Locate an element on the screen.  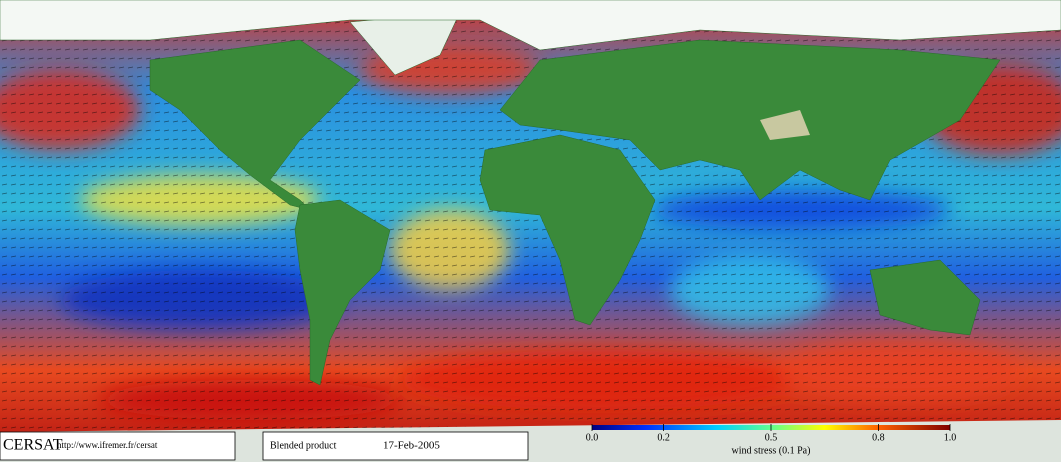
colorbar-tick-label: 0.8 is located at coordinates (878, 437).